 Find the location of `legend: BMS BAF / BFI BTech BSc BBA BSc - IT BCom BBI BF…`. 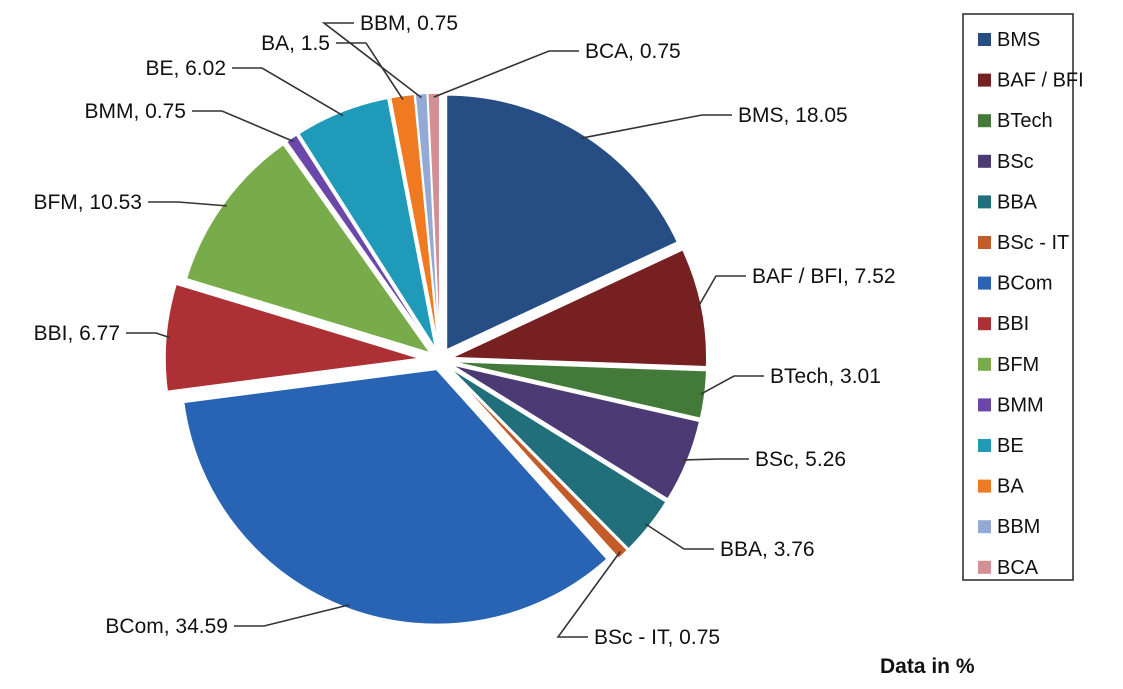

legend: BMS BAF / BFI BTech BSc BBA BSc - IT BCom BBI BF… is located at coordinates (1023, 297).